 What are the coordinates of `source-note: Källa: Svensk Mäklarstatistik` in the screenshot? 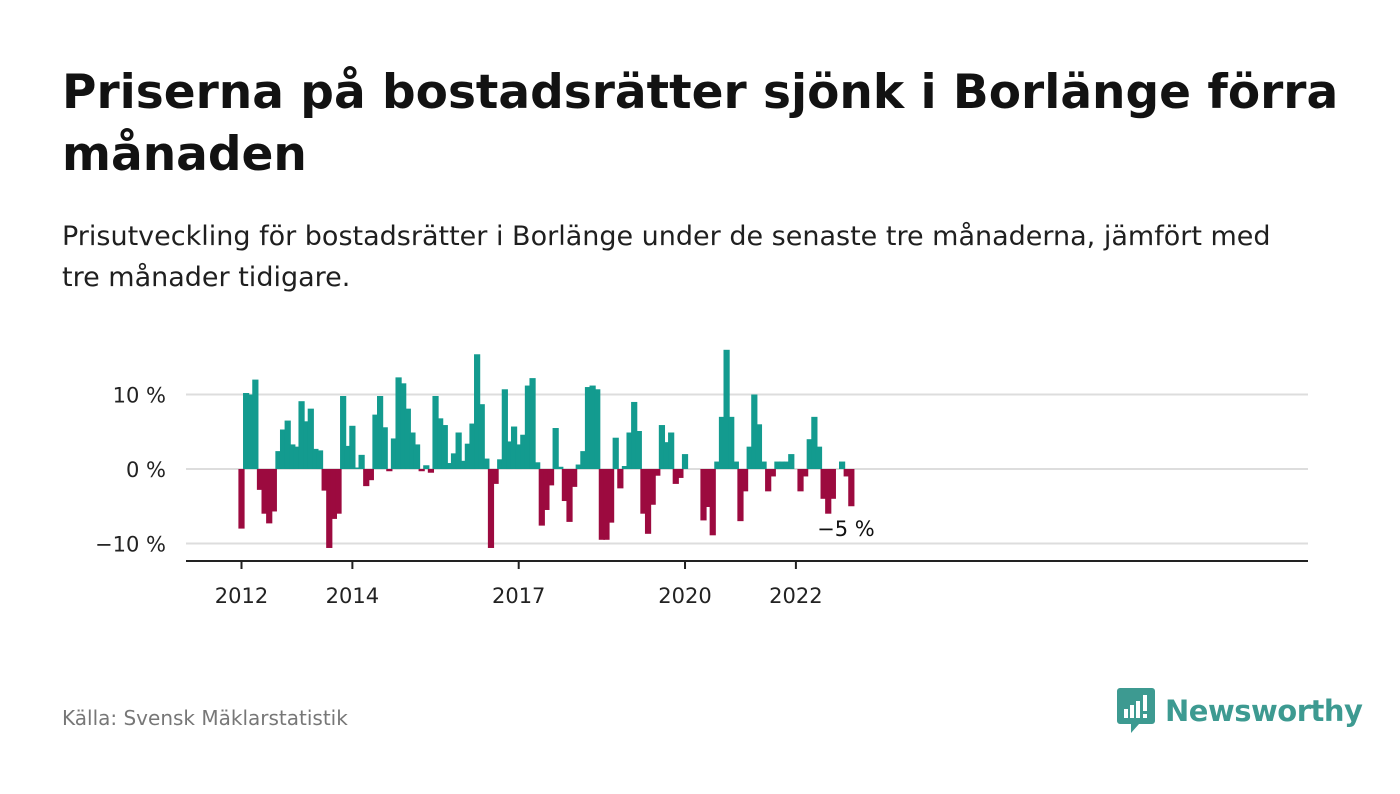 It's located at (205, 718).